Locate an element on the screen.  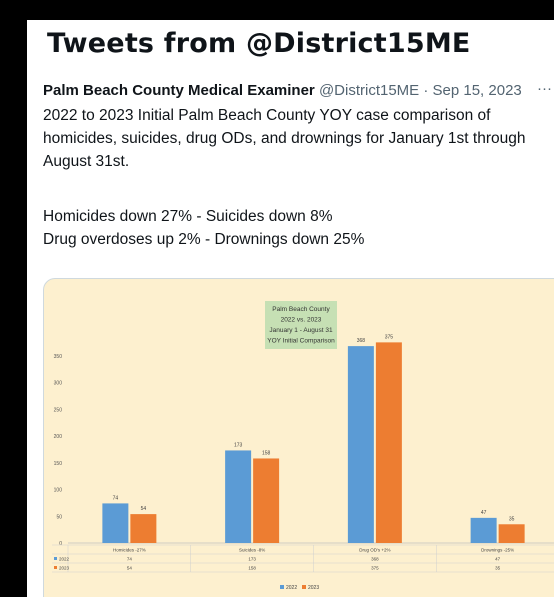
legend-label: 2022 is located at coordinates (291, 588).